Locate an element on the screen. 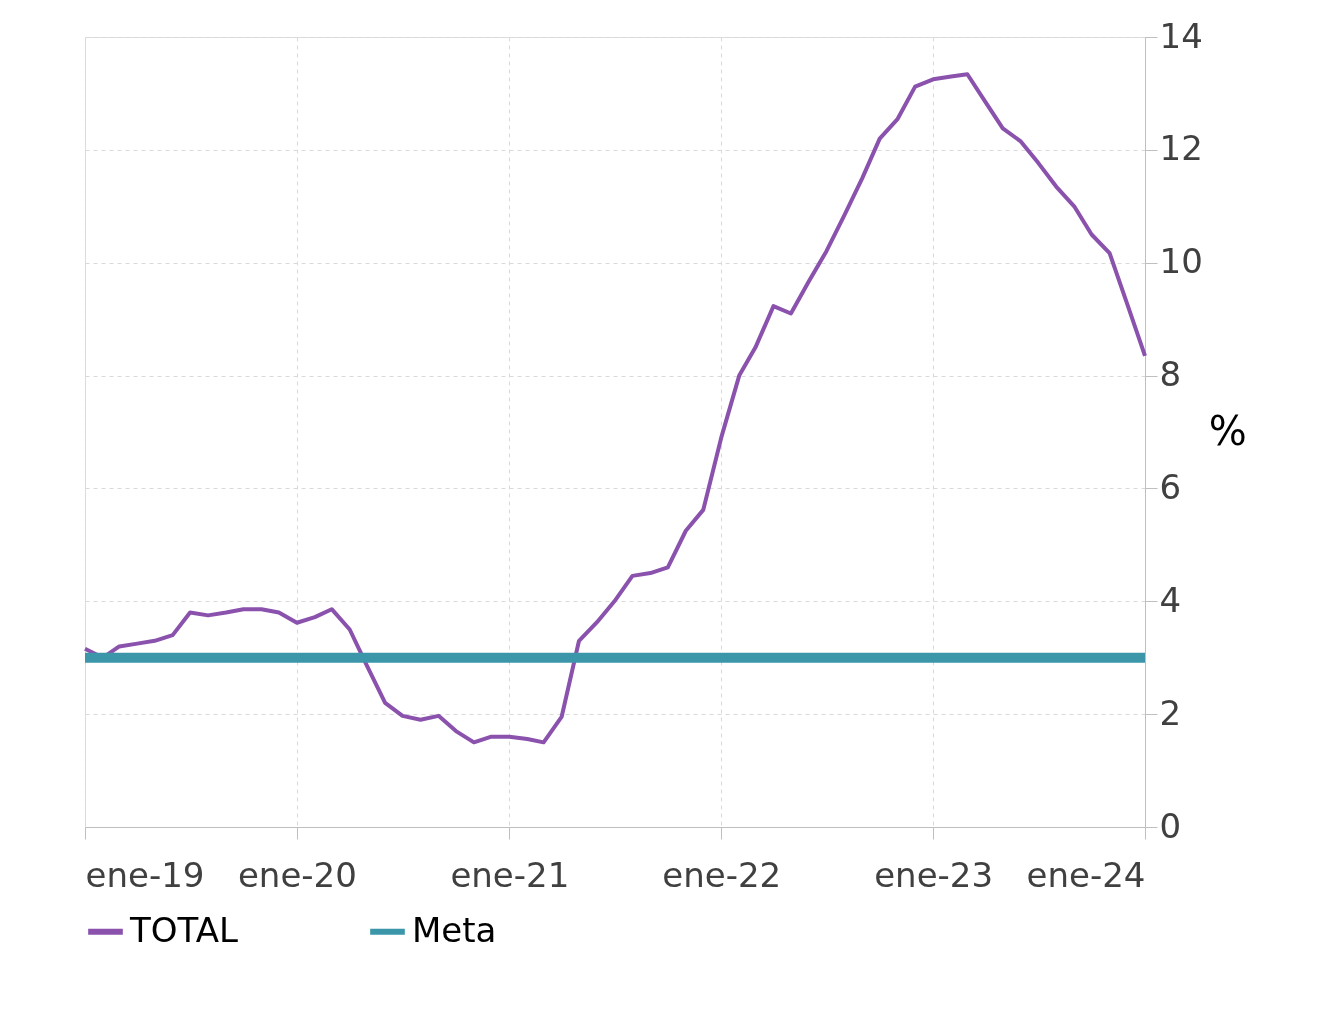 This screenshot has width=1319, height=1035. y-tick-label: 8 is located at coordinates (1170, 374).